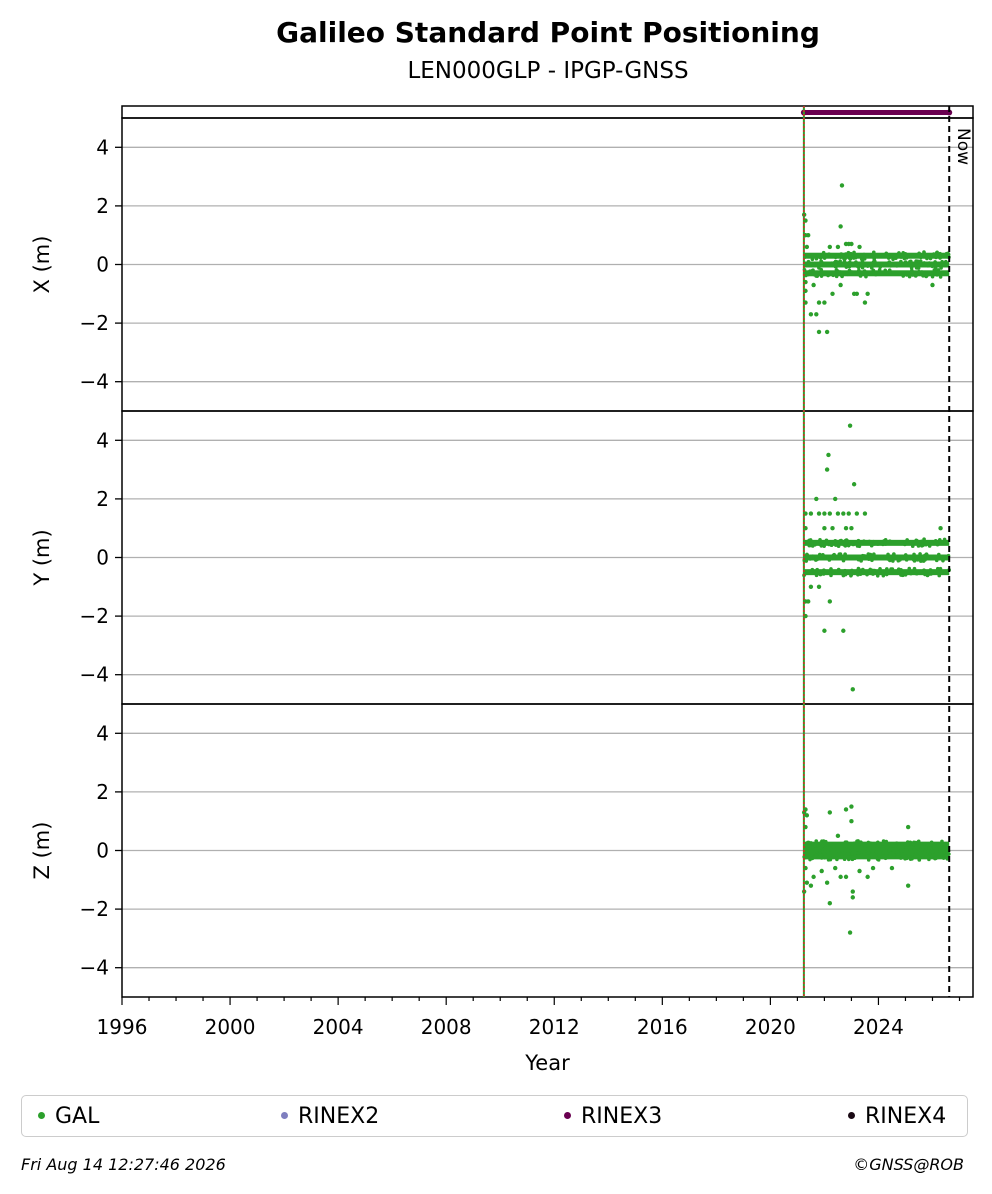 The width and height of the screenshot is (992, 1194). Describe the element at coordinates (949, 112) in the screenshot. I see `rinex3-end-point` at that location.